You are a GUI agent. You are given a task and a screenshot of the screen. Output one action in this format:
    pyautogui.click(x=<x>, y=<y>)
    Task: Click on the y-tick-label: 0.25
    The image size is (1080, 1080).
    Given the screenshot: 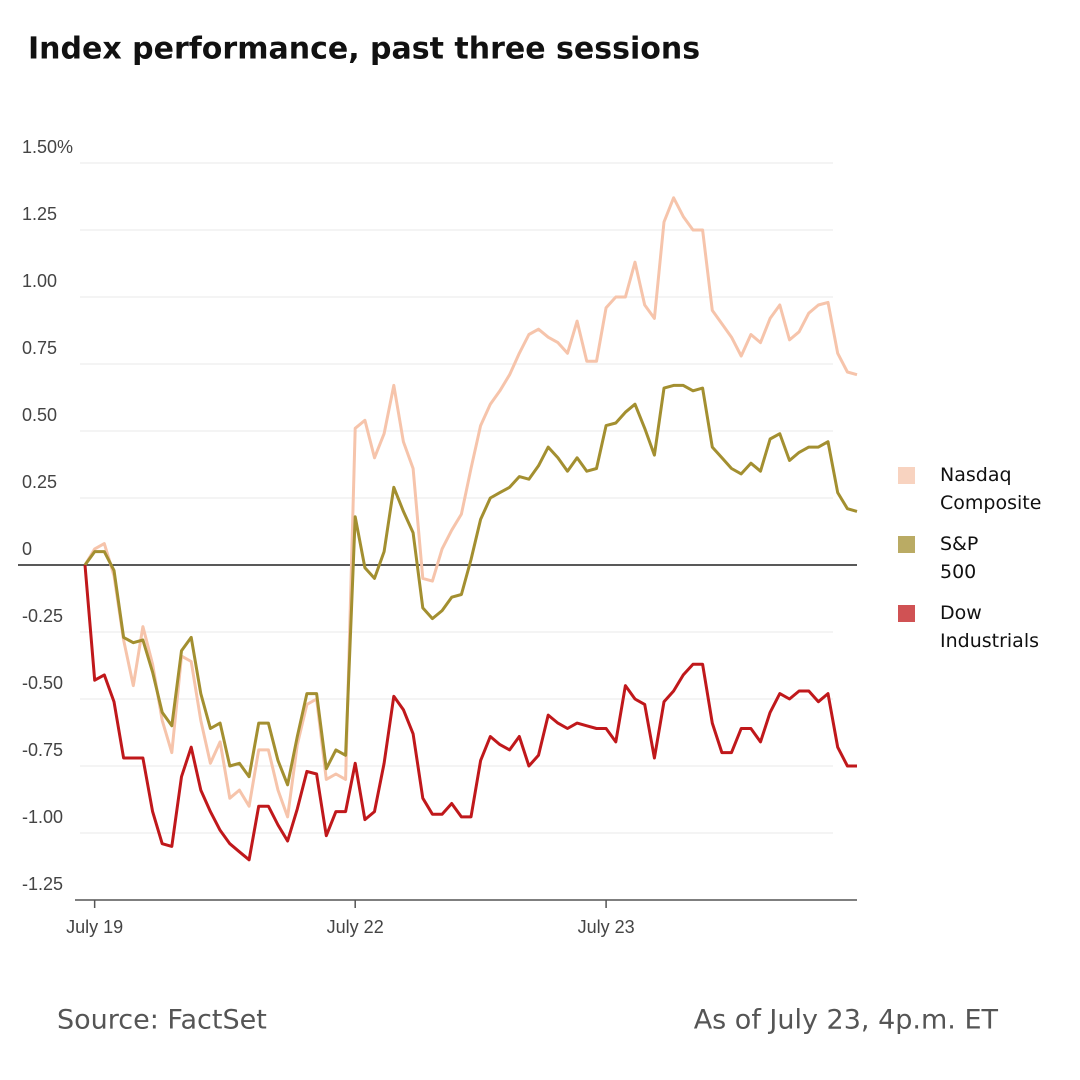 What is the action you would take?
    pyautogui.click(x=39, y=482)
    